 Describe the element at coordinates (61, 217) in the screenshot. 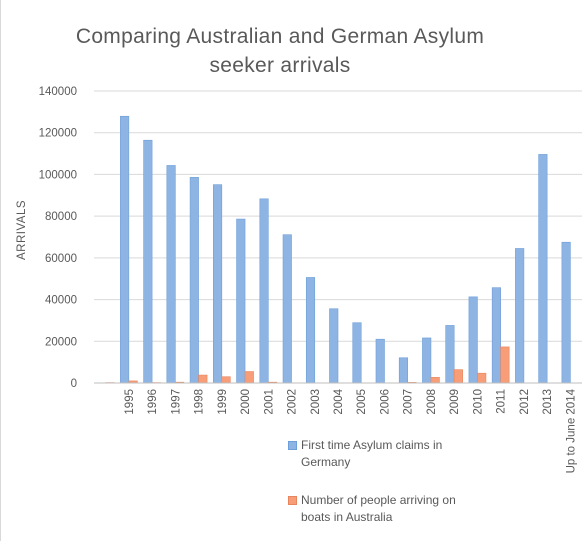

I see `y-tick-label: 80000` at that location.